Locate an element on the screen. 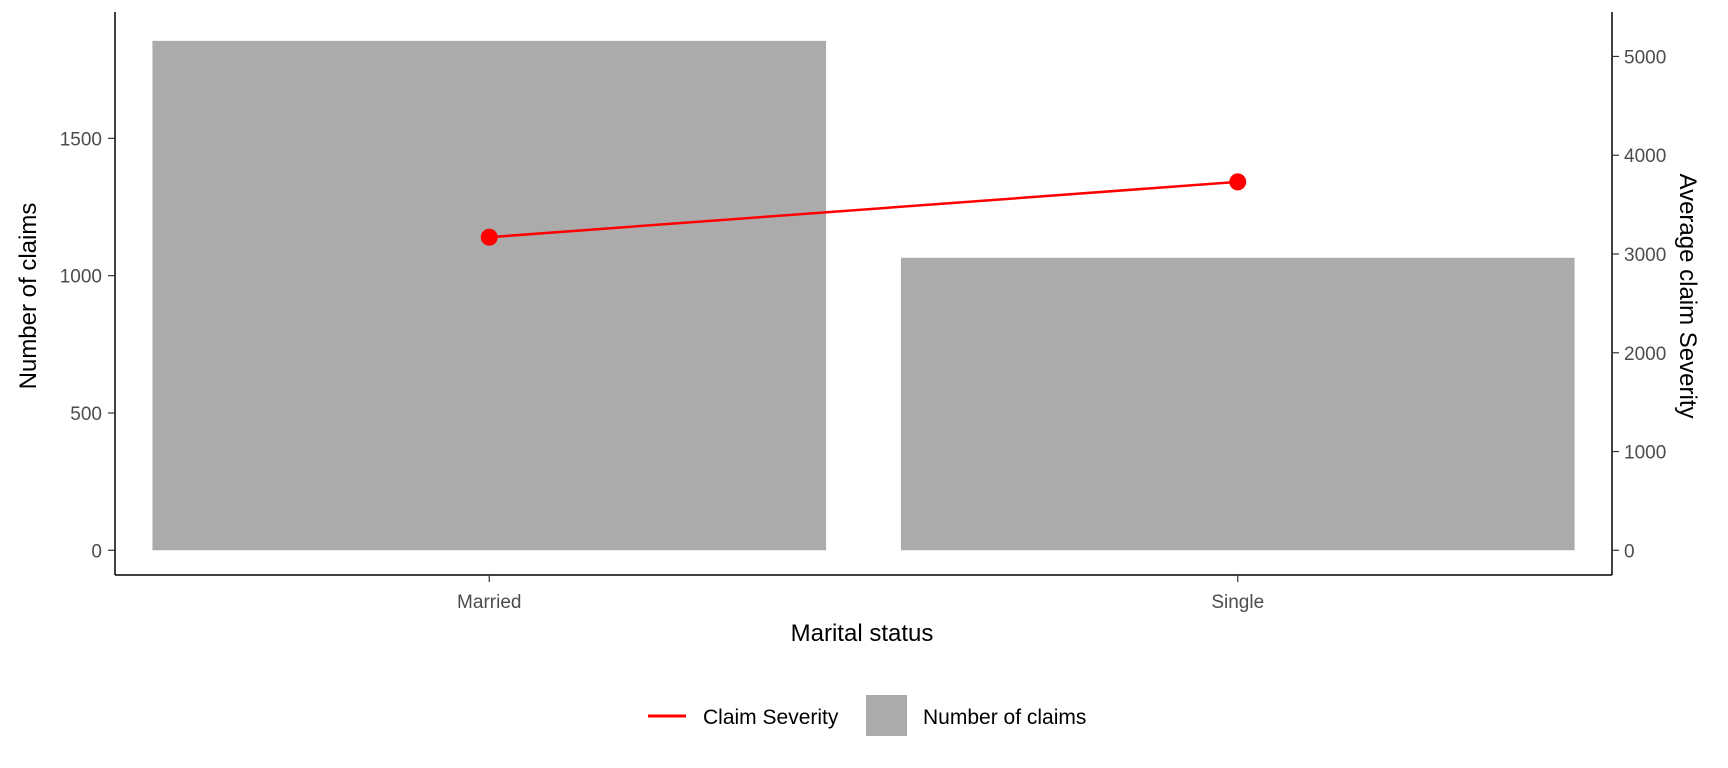 This screenshot has height=768, width=1728. y-axis-title-left: Number of claims is located at coordinates (28, 296).